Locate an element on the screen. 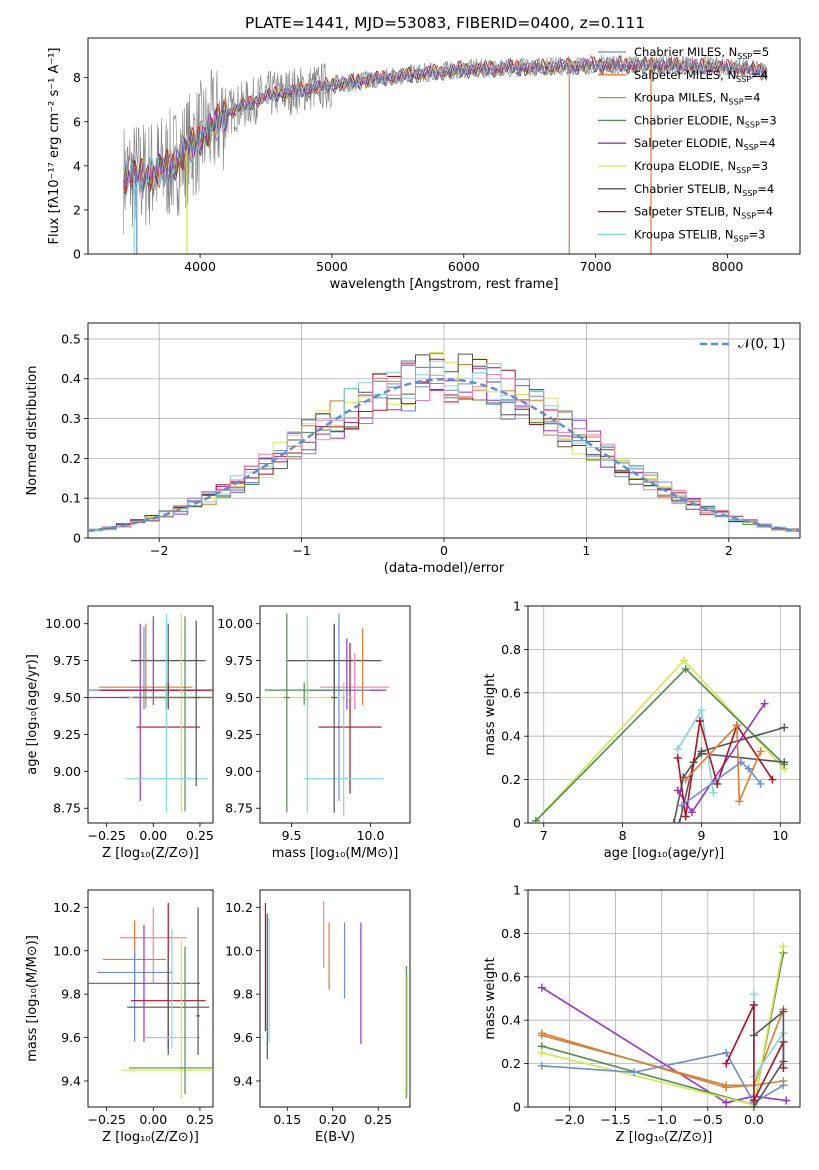 Image resolution: width=819 pixels, height=1170 pixels. y-tick-label: 9.50 is located at coordinates (239, 697).